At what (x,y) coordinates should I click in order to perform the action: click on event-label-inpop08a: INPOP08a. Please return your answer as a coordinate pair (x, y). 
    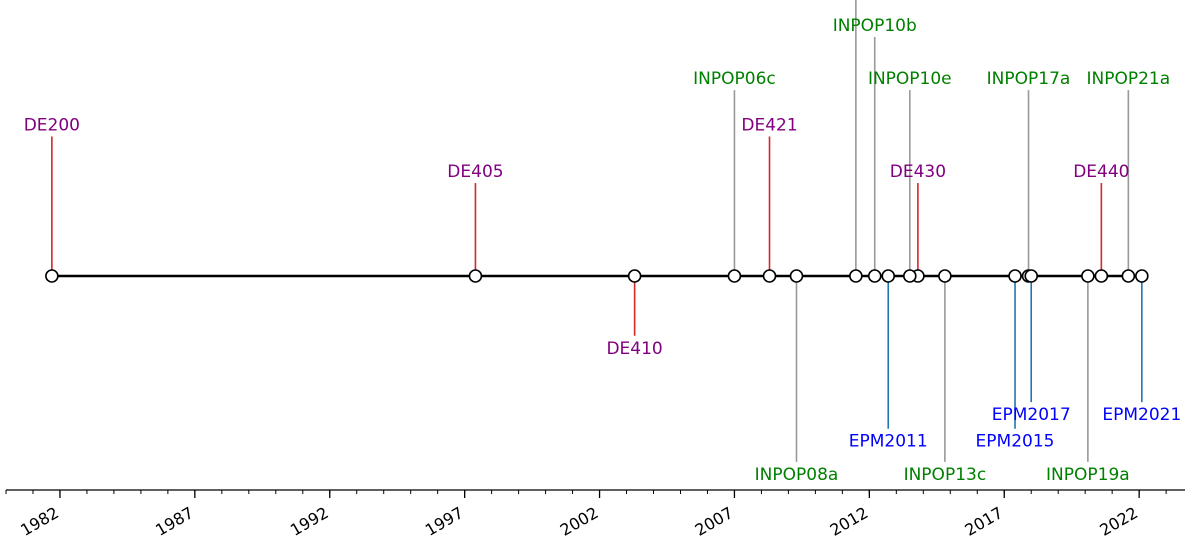
    Looking at the image, I should click on (797, 475).